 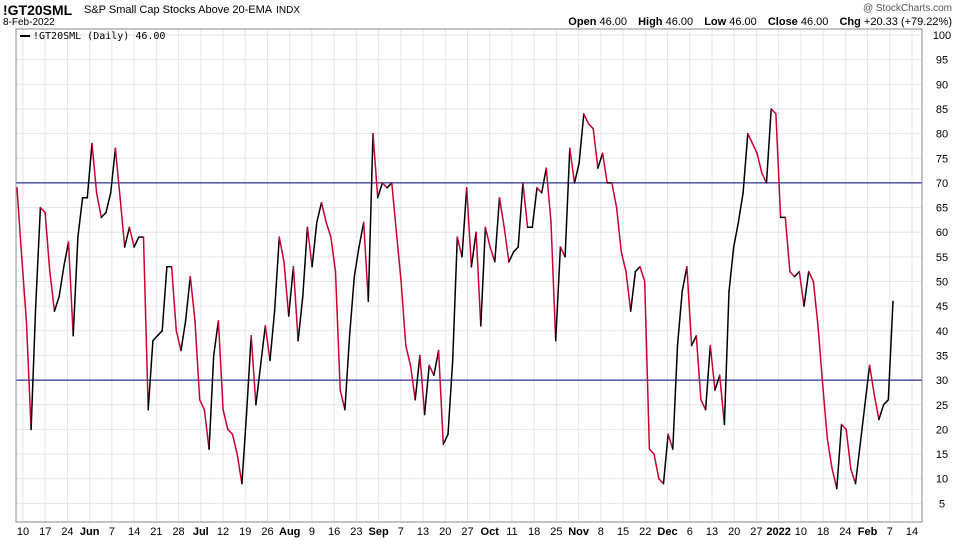 What do you see at coordinates (92, 36) in the screenshot?
I see `legend: !GT20SML (Daily) 46.00` at bounding box center [92, 36].